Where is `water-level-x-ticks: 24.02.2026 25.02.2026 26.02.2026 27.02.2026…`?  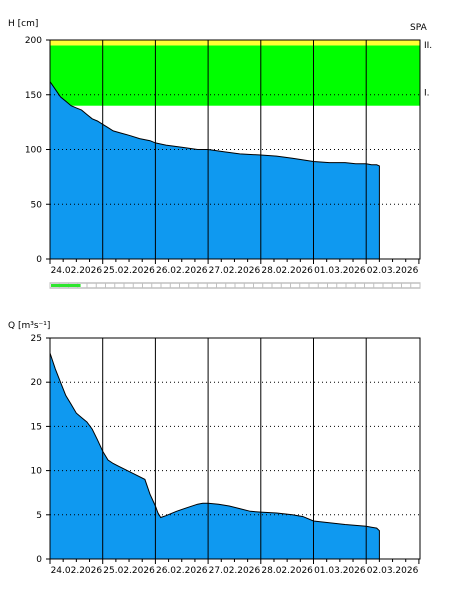 water-level-x-ticks: 24.02.2026 25.02.2026 26.02.2026 27.02.2026… is located at coordinates (234, 267).